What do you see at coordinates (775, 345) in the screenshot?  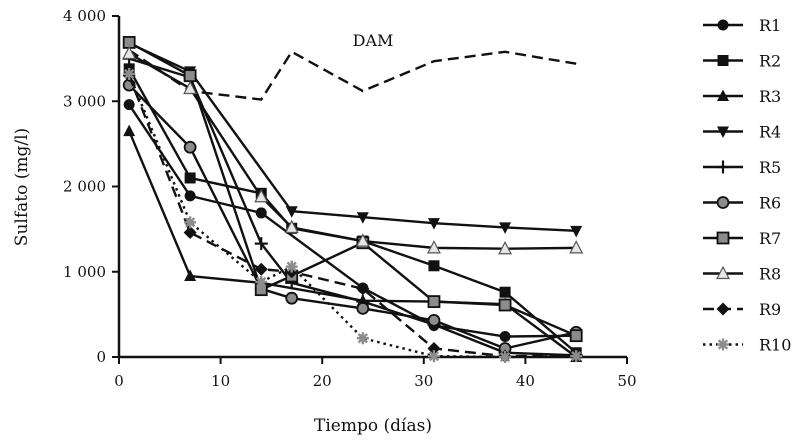 I see `legend-label: R10` at bounding box center [775, 345].